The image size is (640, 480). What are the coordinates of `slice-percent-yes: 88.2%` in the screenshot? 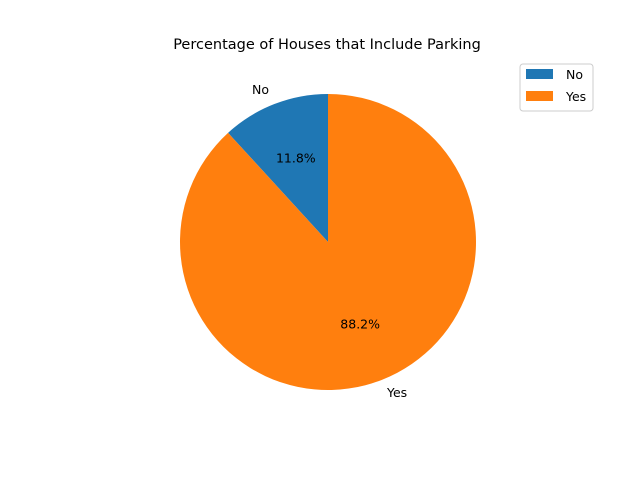 It's located at (360, 323).